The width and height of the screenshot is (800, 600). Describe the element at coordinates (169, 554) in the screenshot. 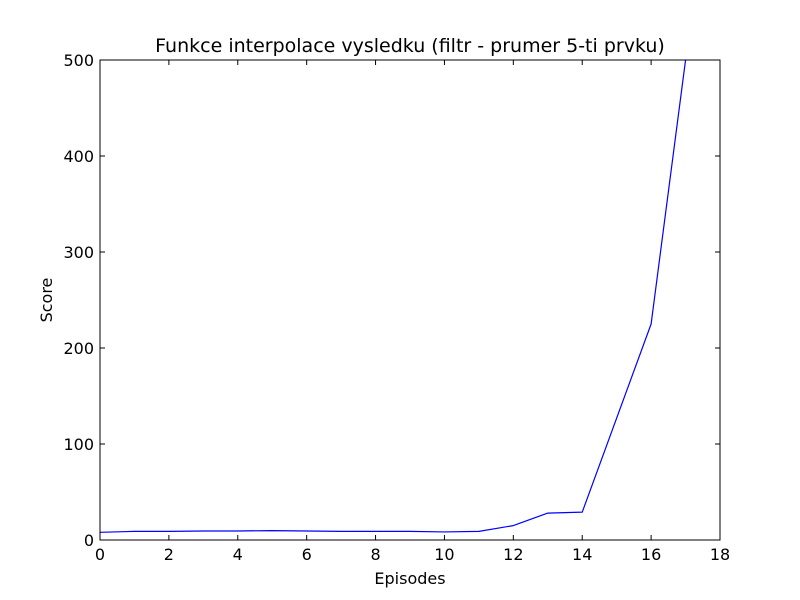

I see `x-tick-label: 2` at that location.